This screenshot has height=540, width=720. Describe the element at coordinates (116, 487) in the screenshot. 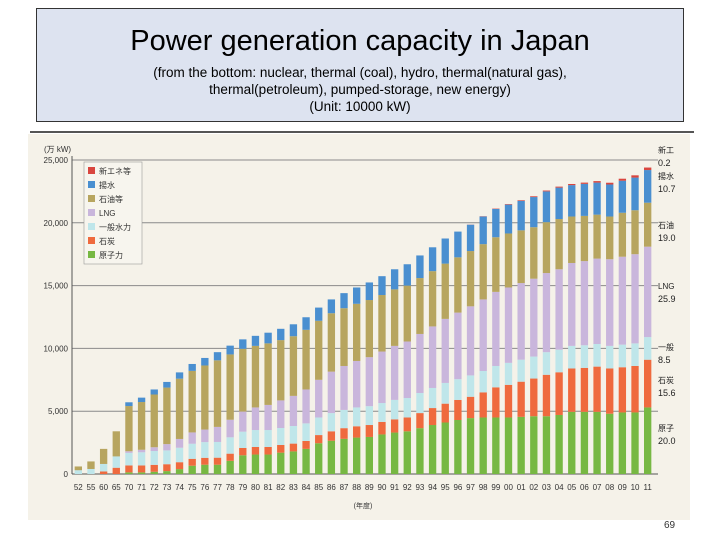

I see `x-tick-label: 65` at that location.